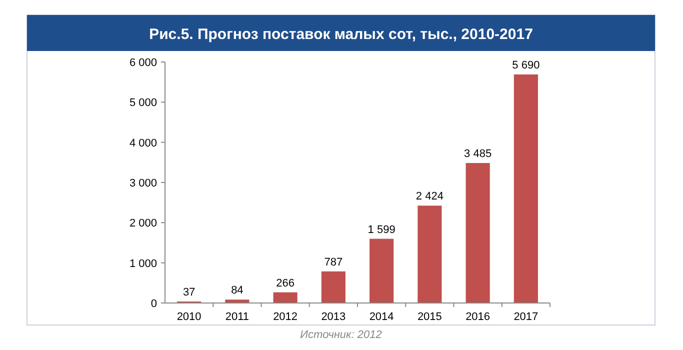 The image size is (683, 350). I want to click on chart-title: Рис.5. Прогноз поставок малых сот, тыс., 2010-2017, so click(341, 34).